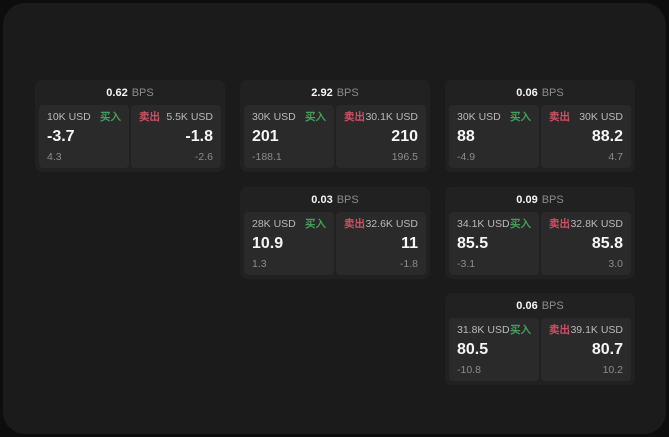 The height and width of the screenshot is (437, 669). Describe the element at coordinates (607, 349) in the screenshot. I see `sell-price: 80.7` at that location.